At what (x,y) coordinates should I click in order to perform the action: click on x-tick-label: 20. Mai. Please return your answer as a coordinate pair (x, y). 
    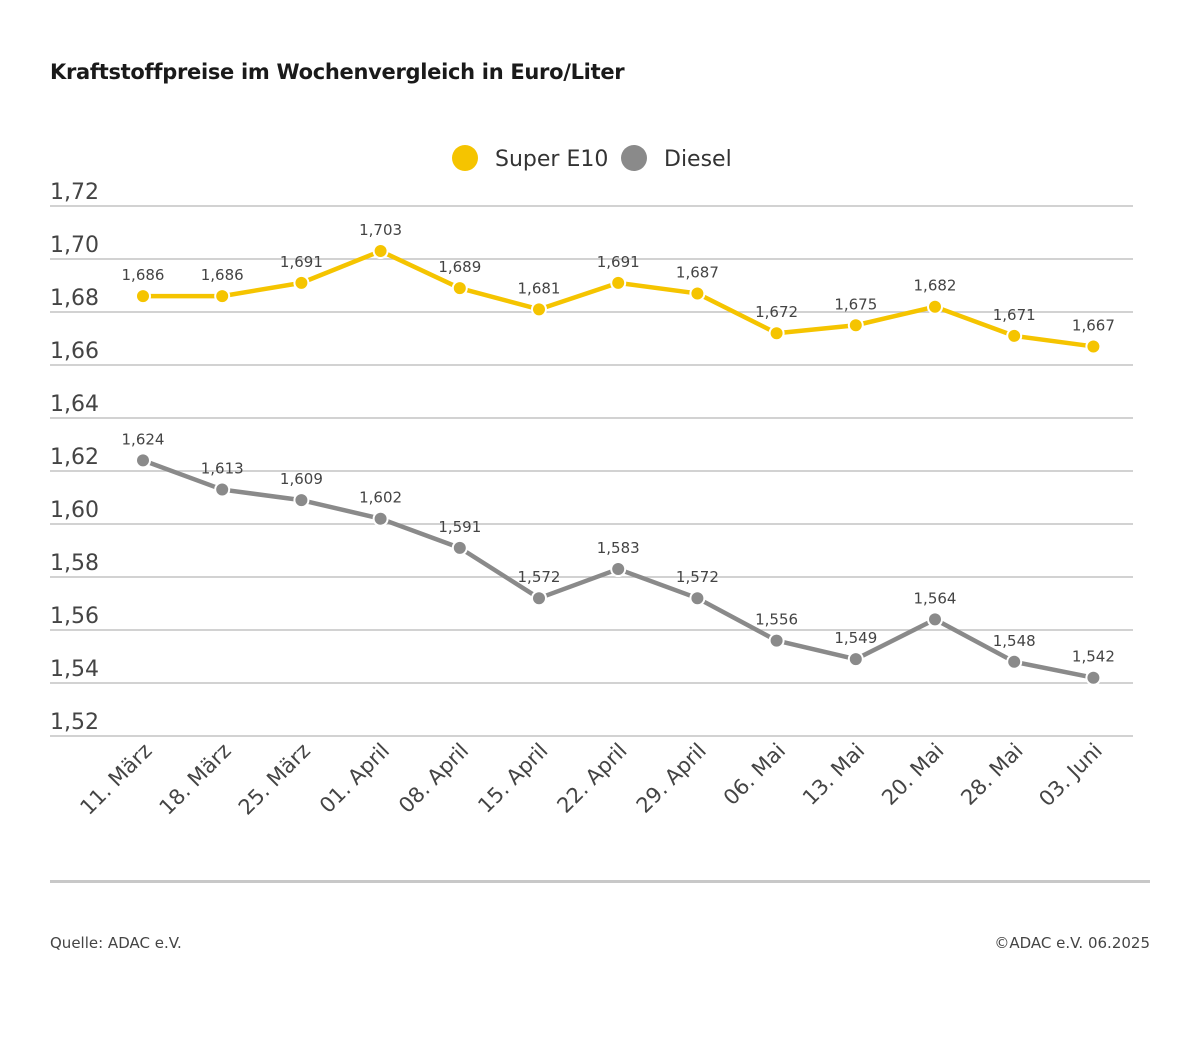
    Looking at the image, I should click on (912, 774).